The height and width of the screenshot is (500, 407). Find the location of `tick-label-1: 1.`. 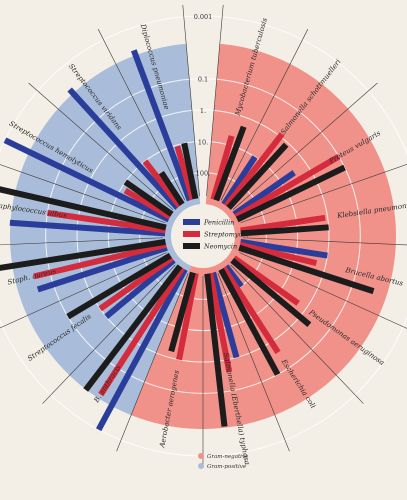

tick-label-1: 1. is located at coordinates (203, 111).